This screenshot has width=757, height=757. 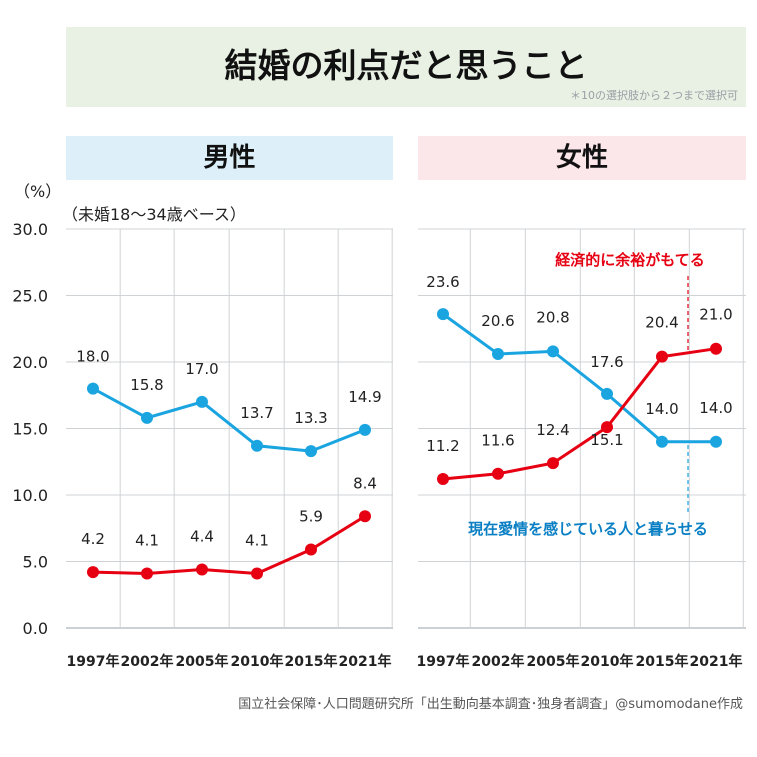 I want to click on data-label: 12.4, so click(x=552, y=430).